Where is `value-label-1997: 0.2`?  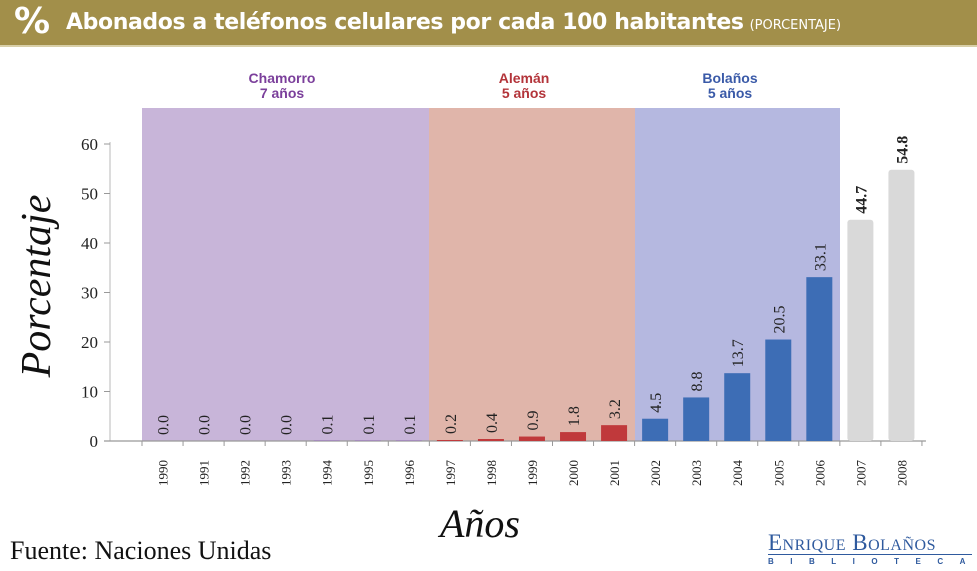 value-label-1997: 0.2 is located at coordinates (451, 424).